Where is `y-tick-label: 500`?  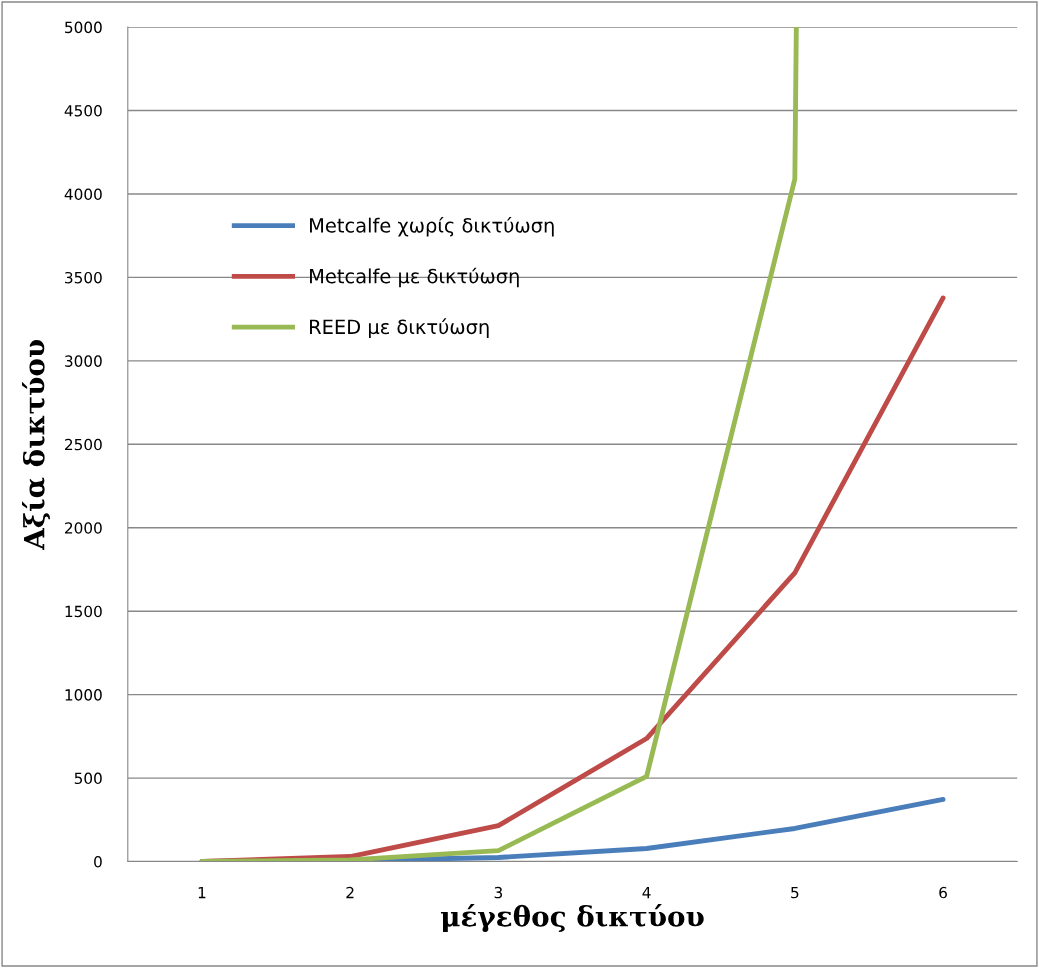
y-tick-label: 500 is located at coordinates (88, 778).